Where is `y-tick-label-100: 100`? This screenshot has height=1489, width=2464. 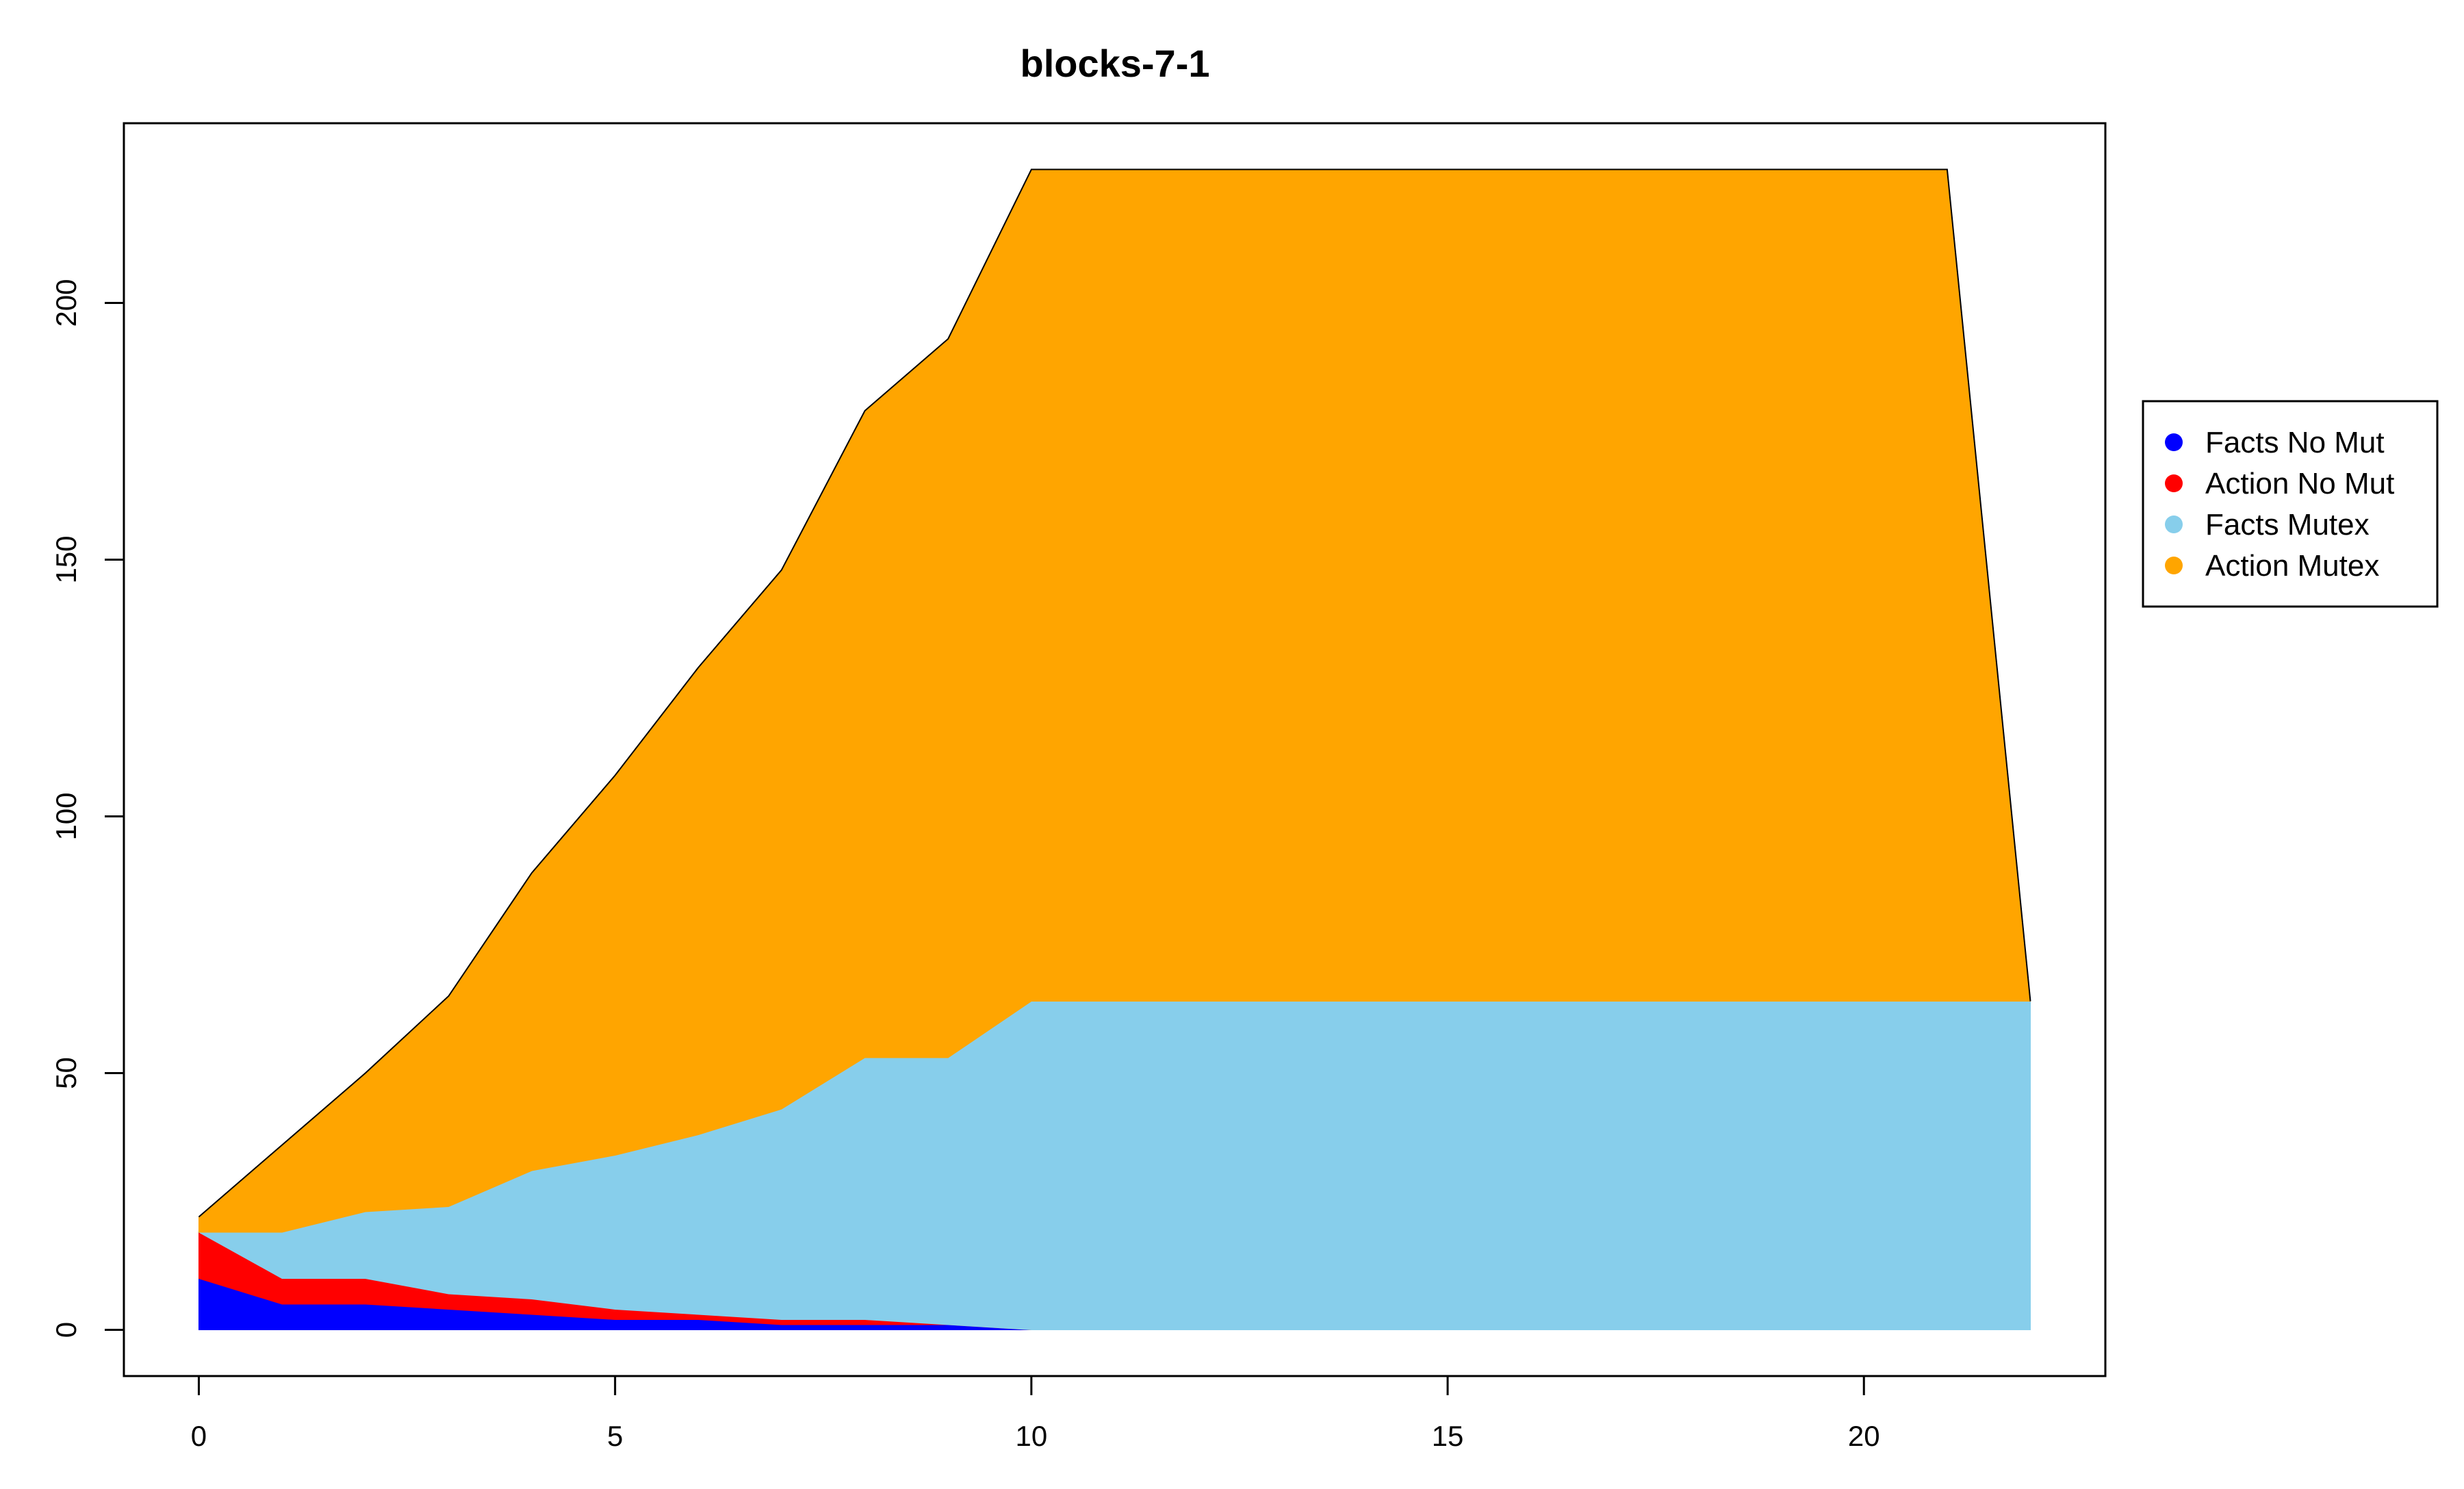 y-tick-label-100: 100 is located at coordinates (66, 816).